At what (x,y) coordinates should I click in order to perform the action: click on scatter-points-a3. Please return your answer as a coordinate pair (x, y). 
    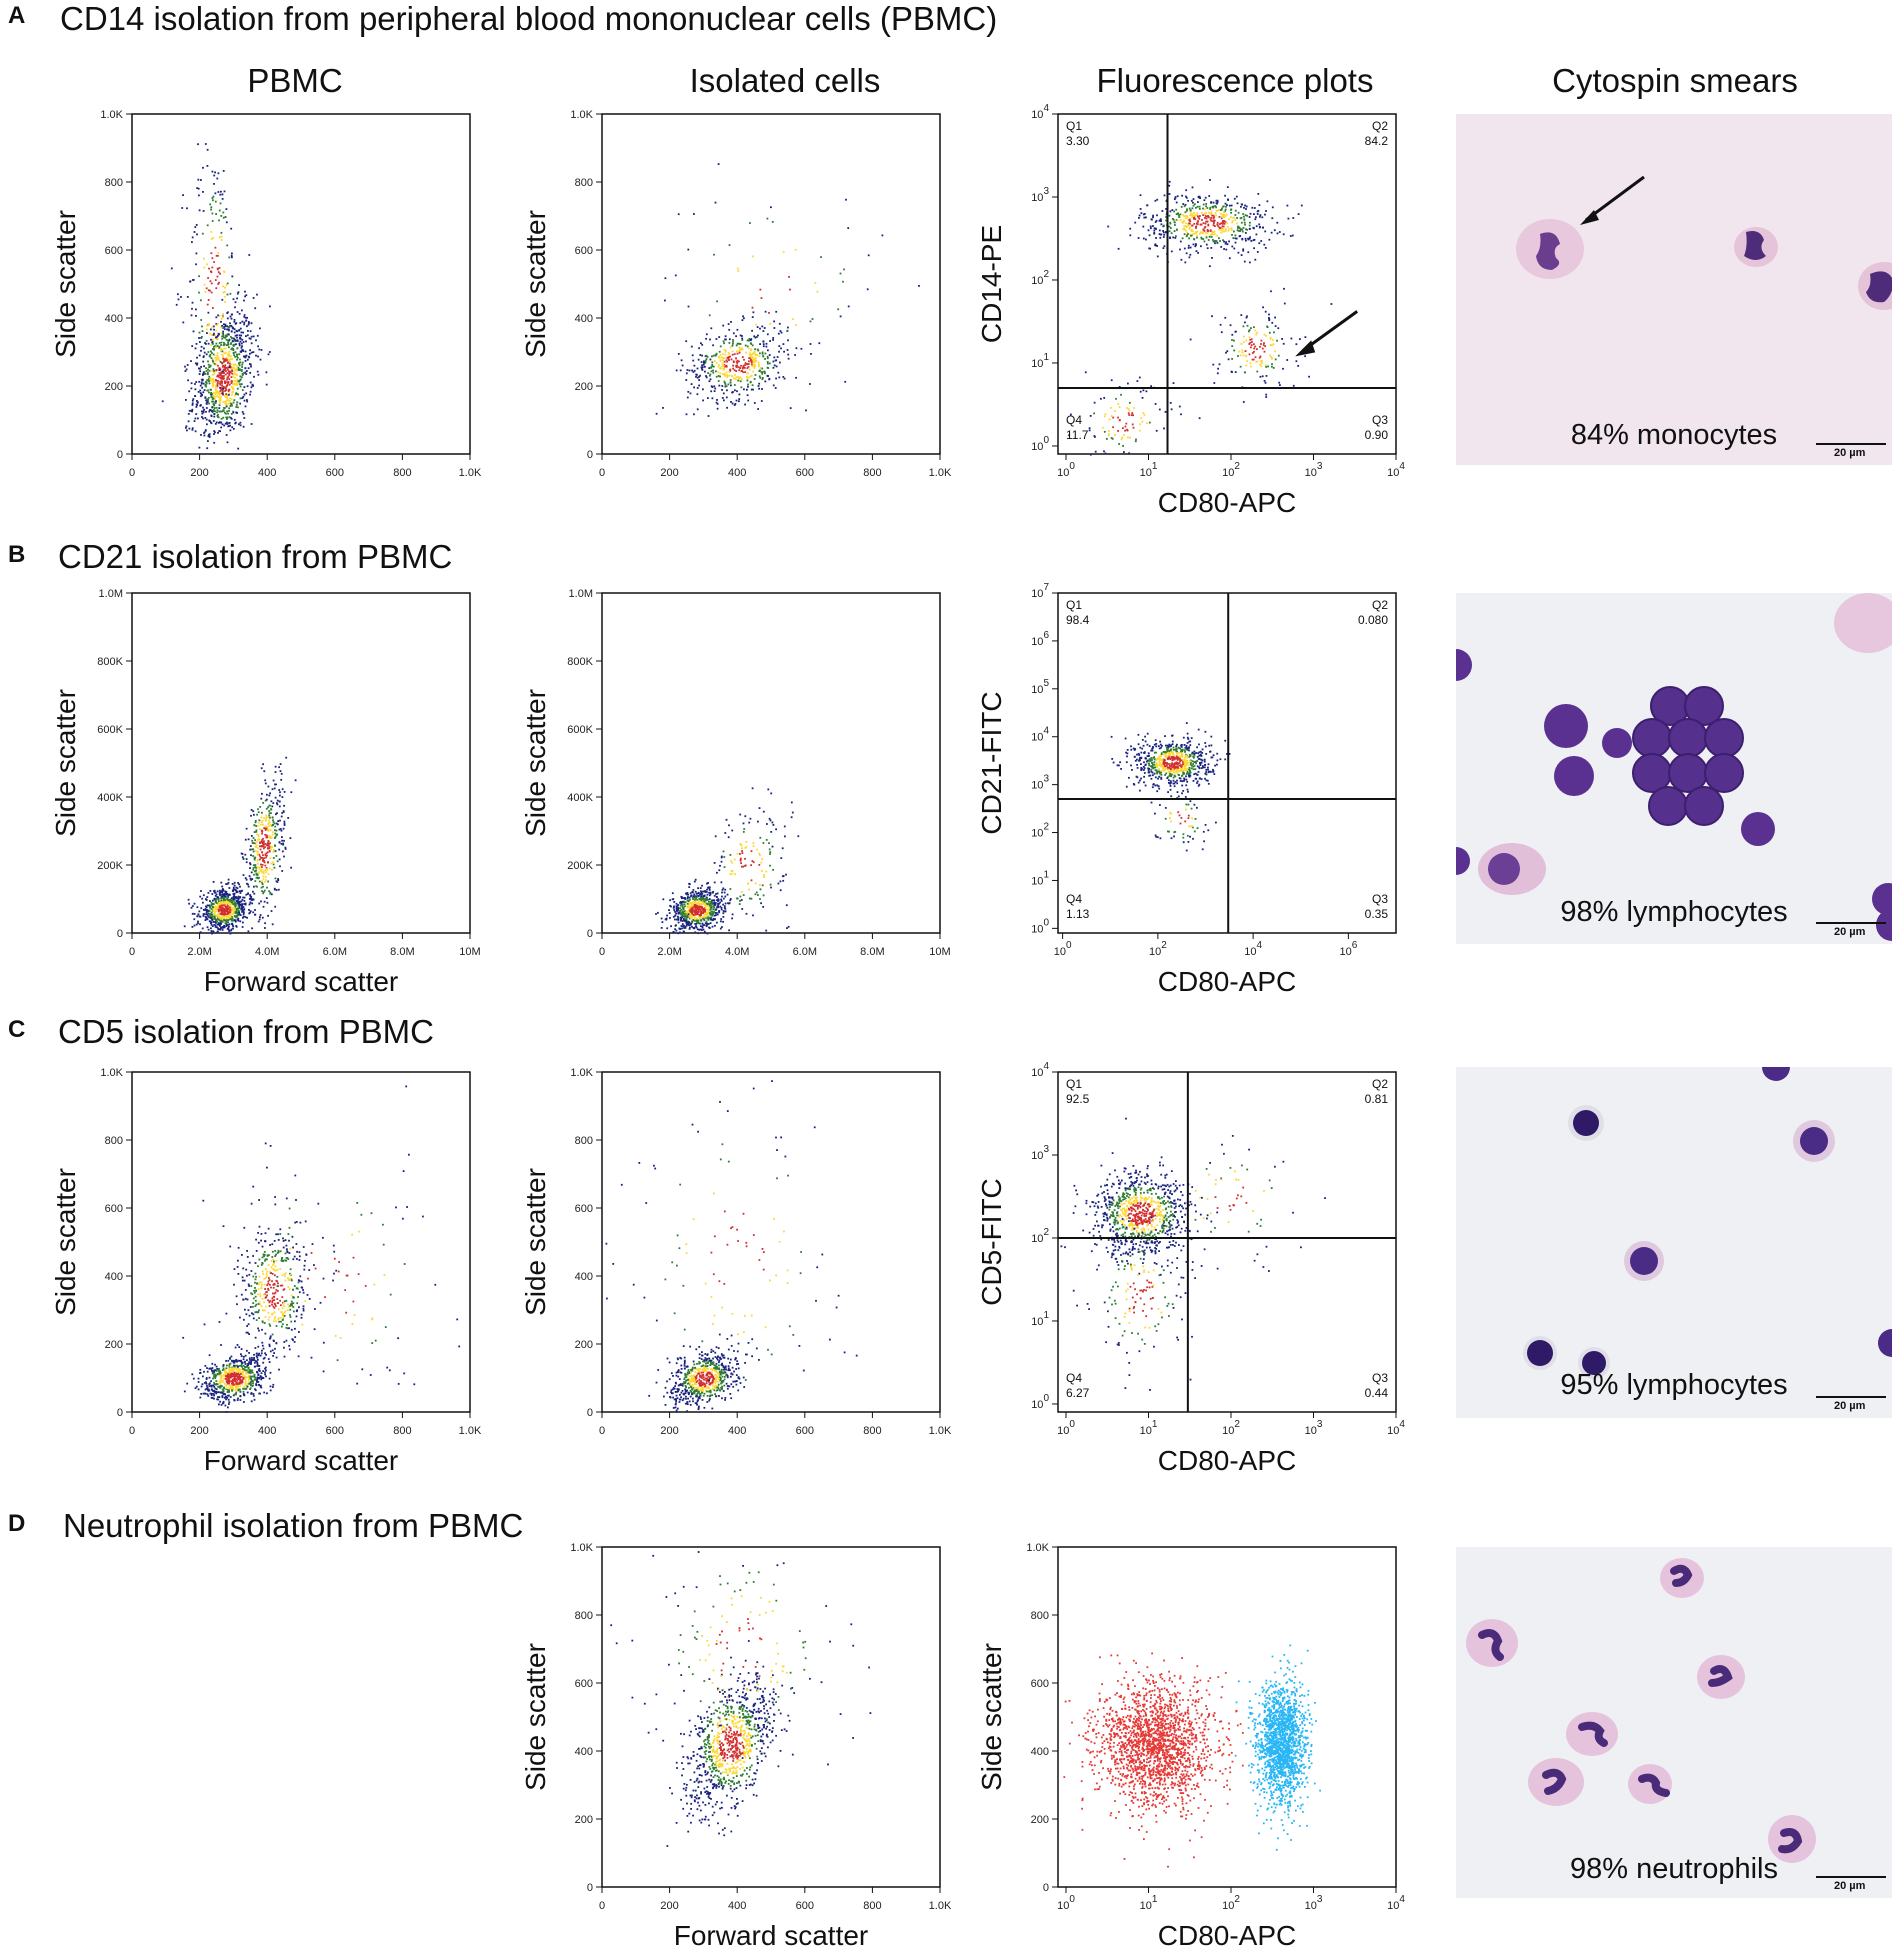
    Looking at the image, I should click on (1200, 317).